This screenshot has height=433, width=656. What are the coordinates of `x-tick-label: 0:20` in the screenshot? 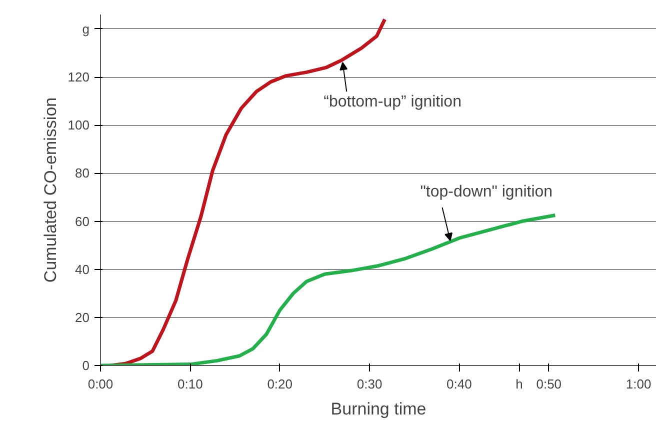 It's located at (280, 384).